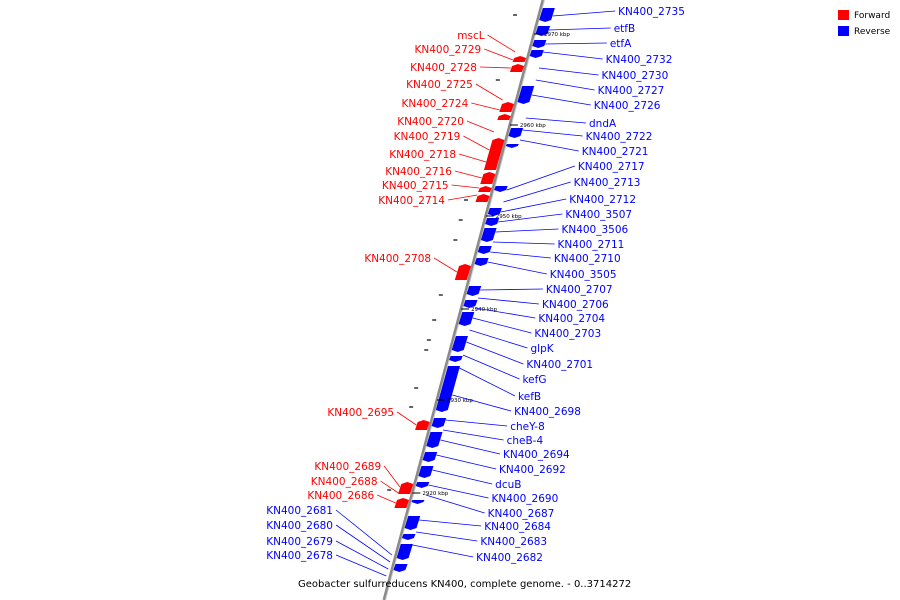 The width and height of the screenshot is (900, 600). What do you see at coordinates (547, 412) in the screenshot?
I see `reverse-gene-label: KN400_2698` at bounding box center [547, 412].